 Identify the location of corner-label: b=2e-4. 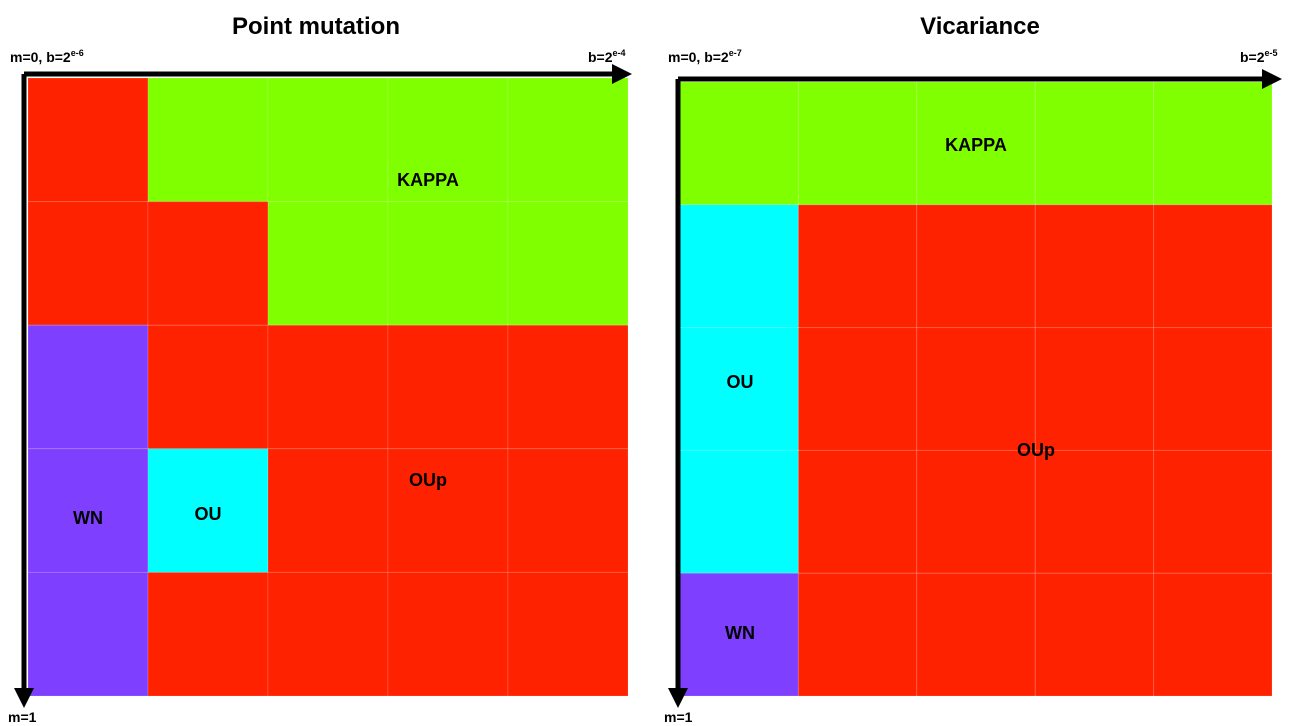
(607, 56).